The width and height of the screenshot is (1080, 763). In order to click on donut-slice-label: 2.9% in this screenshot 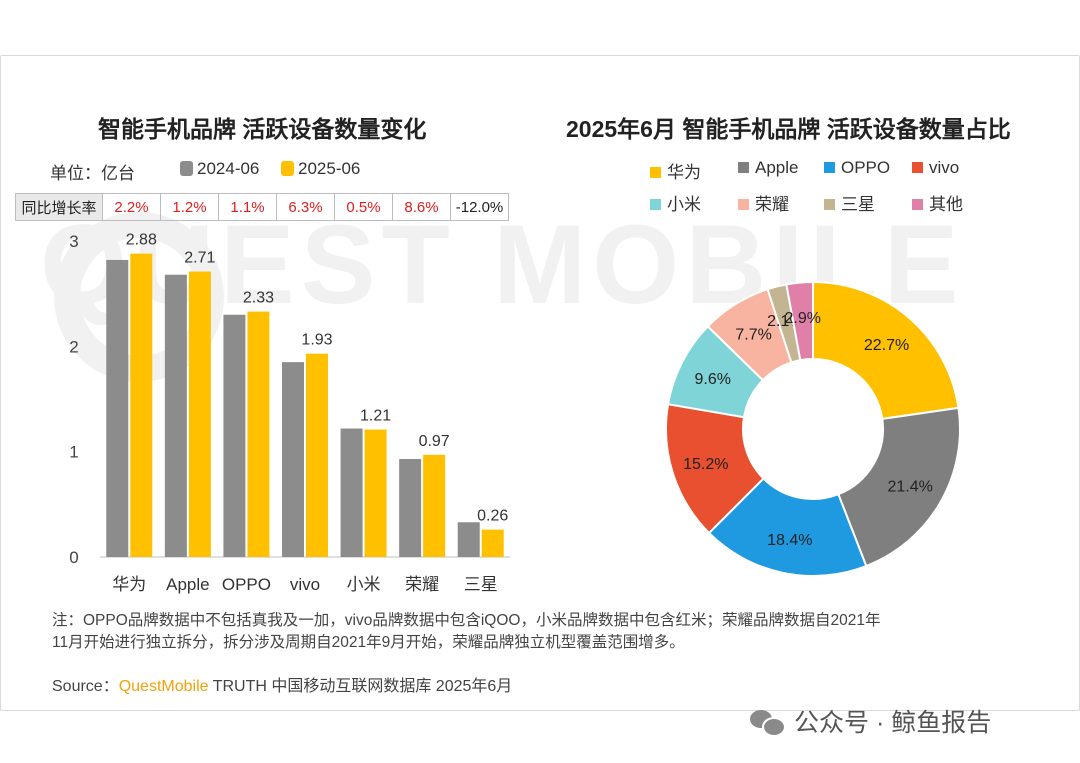, I will do `click(803, 318)`.